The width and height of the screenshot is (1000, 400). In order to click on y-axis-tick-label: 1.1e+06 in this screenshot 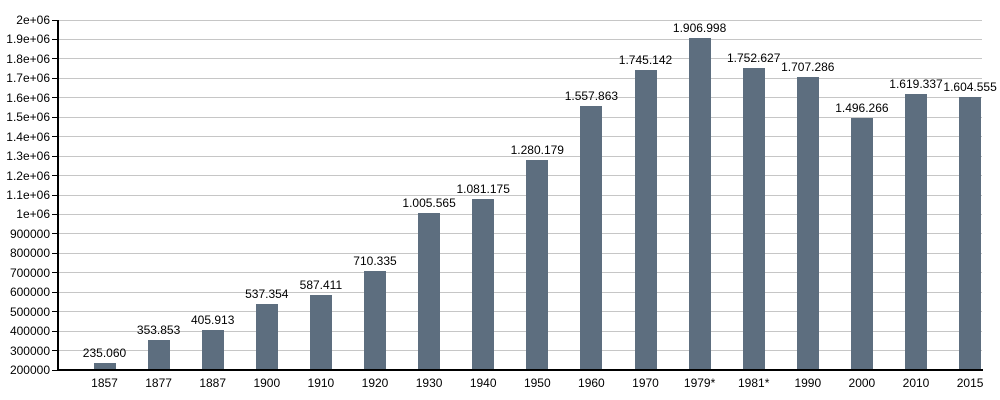, I will do `click(28, 195)`.